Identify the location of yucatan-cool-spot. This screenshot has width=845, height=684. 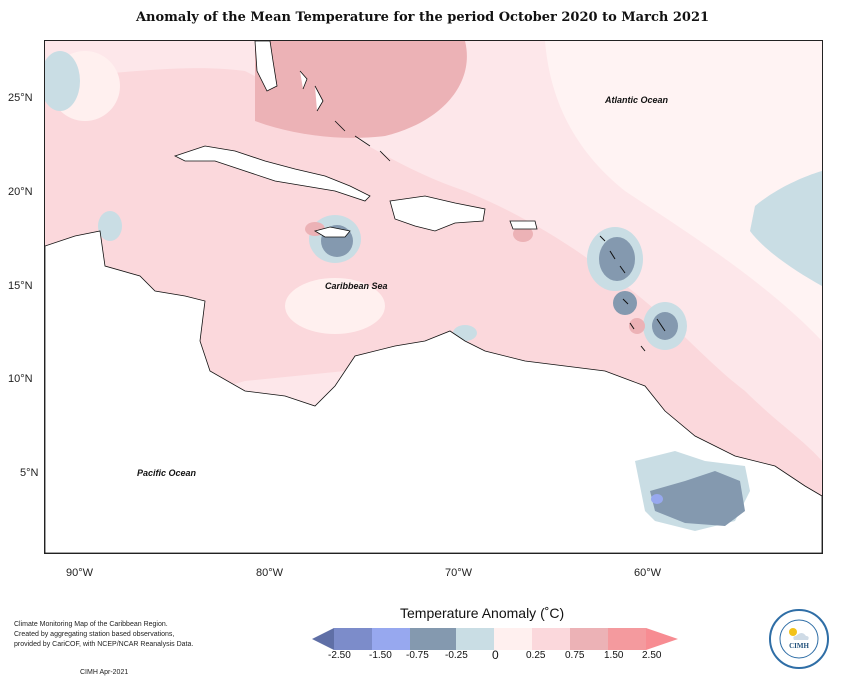
(110, 226).